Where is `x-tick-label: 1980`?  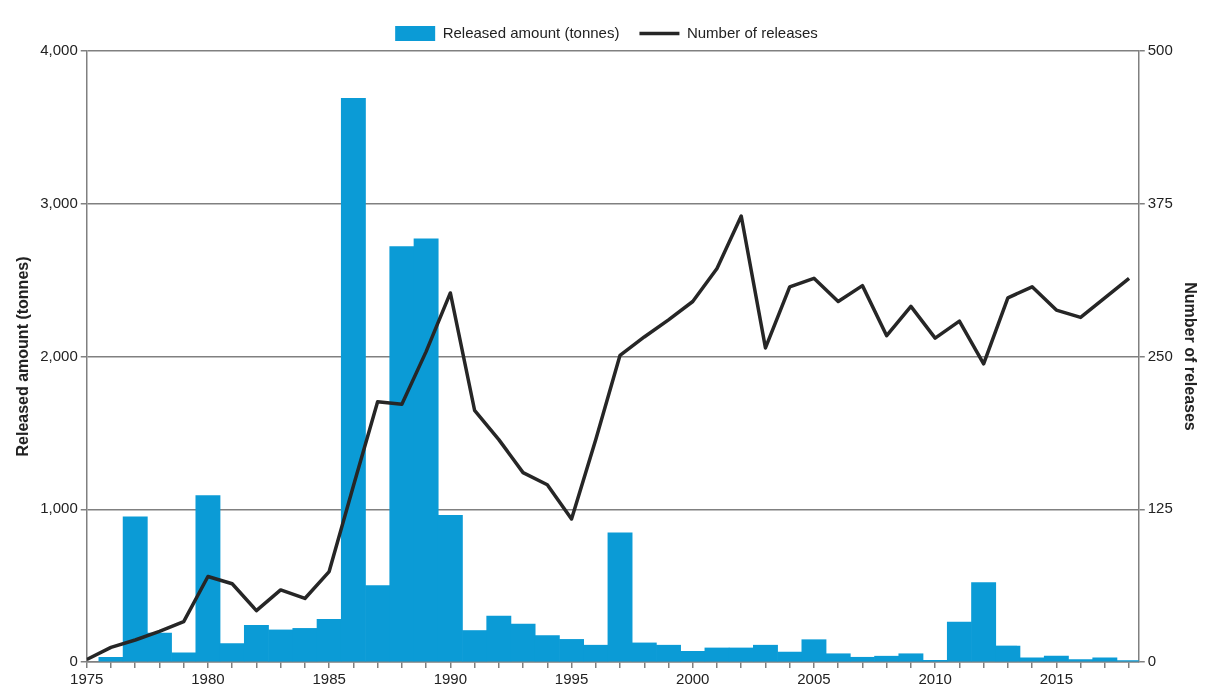 x-tick-label: 1980 is located at coordinates (208, 679).